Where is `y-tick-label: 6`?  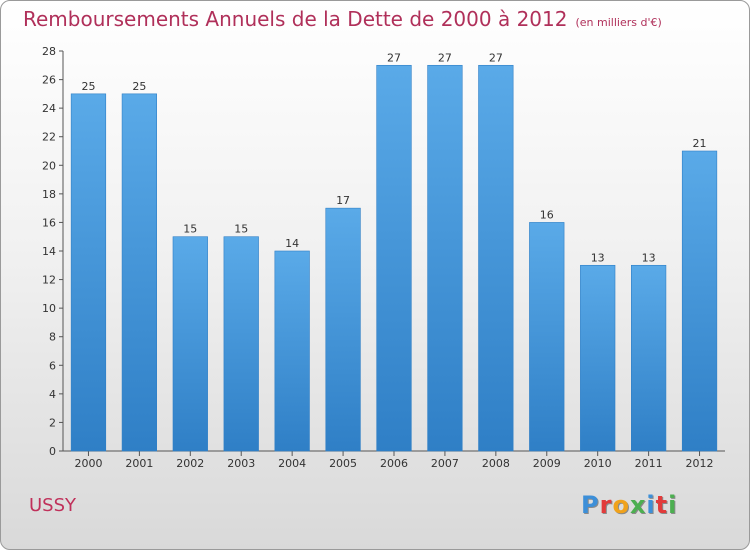
y-tick-label: 6 is located at coordinates (52, 365).